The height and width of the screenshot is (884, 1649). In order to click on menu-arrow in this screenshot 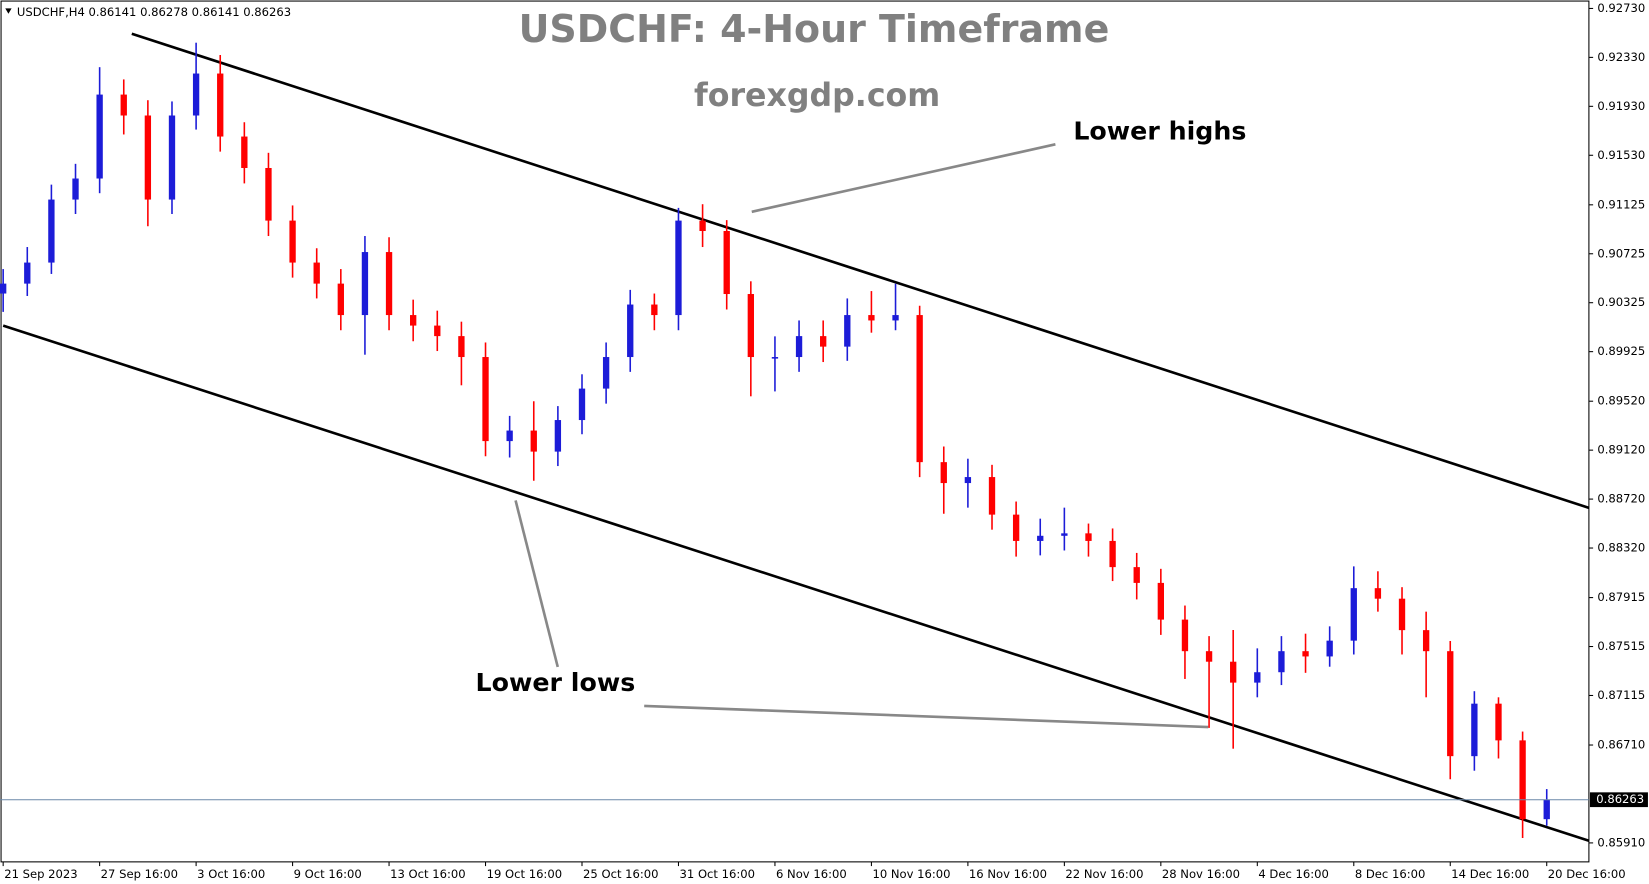, I will do `click(8, 11)`.